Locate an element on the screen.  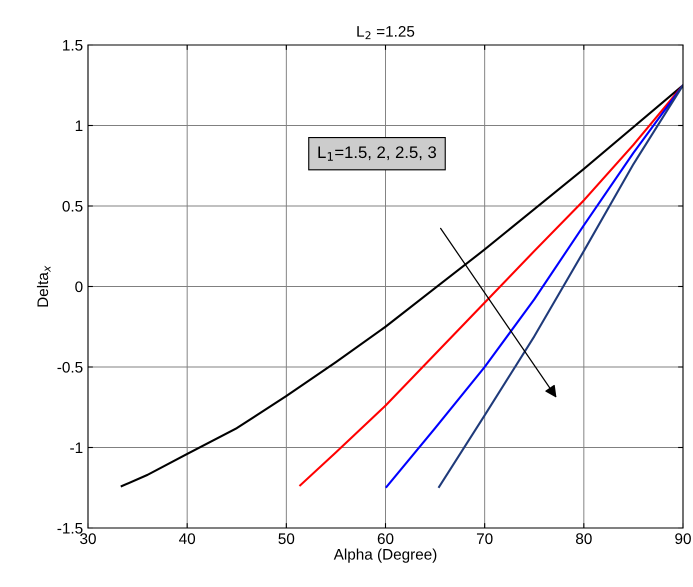
x-tick-label: 80 is located at coordinates (584, 538).